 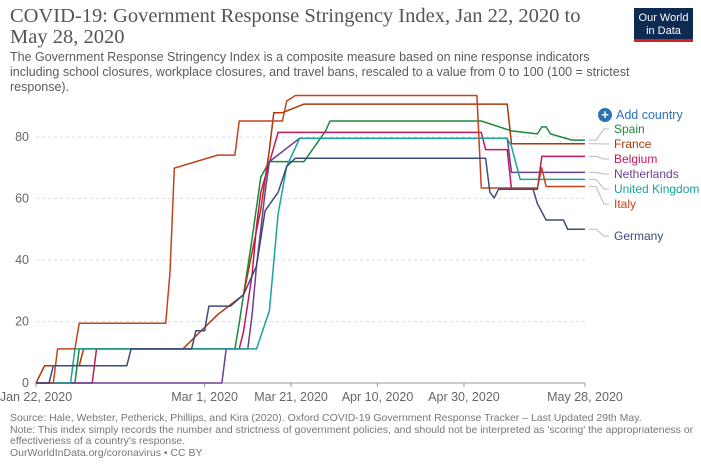 What do you see at coordinates (204, 397) in the screenshot?
I see `x-tick-label: Mar 1, 2020` at bounding box center [204, 397].